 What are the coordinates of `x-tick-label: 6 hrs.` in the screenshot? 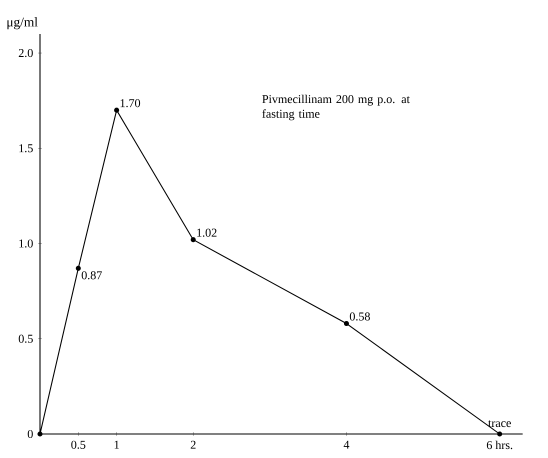 It's located at (499, 445).